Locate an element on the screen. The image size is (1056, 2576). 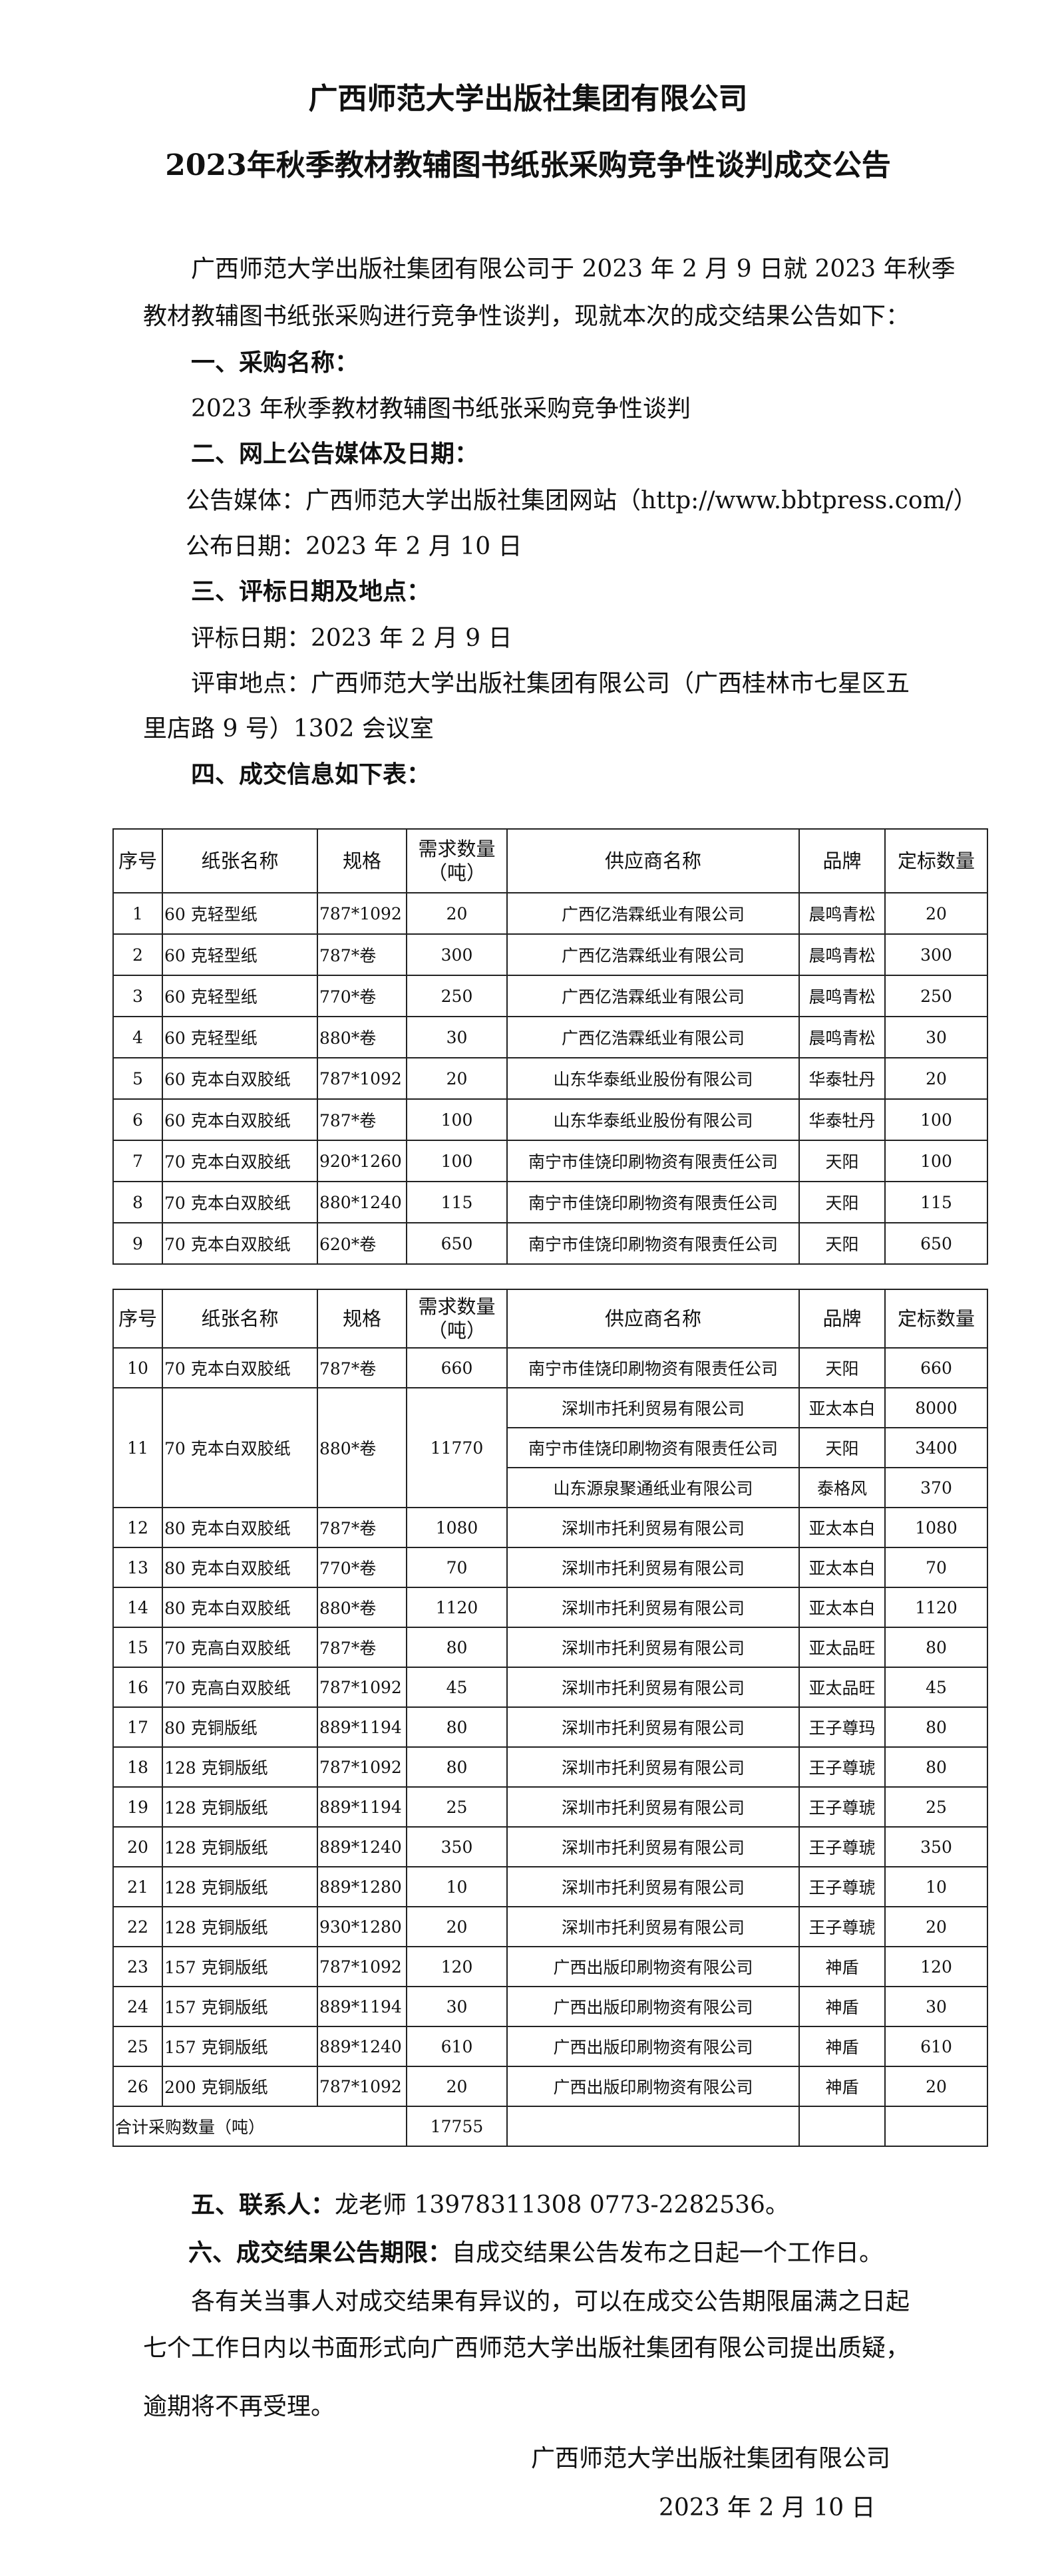
awarded-qty: 370 is located at coordinates (936, 1487).